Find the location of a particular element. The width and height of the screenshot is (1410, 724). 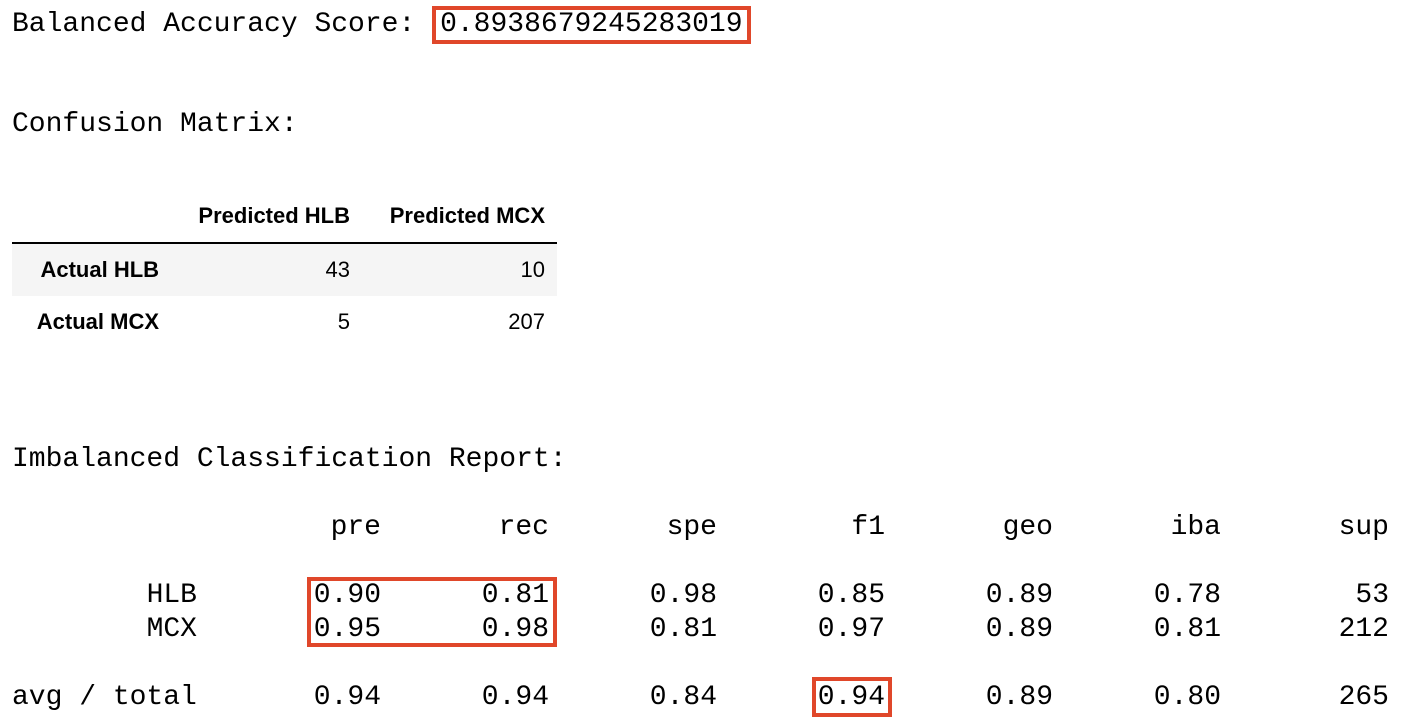

report-cell: 0.84 is located at coordinates (683, 697).